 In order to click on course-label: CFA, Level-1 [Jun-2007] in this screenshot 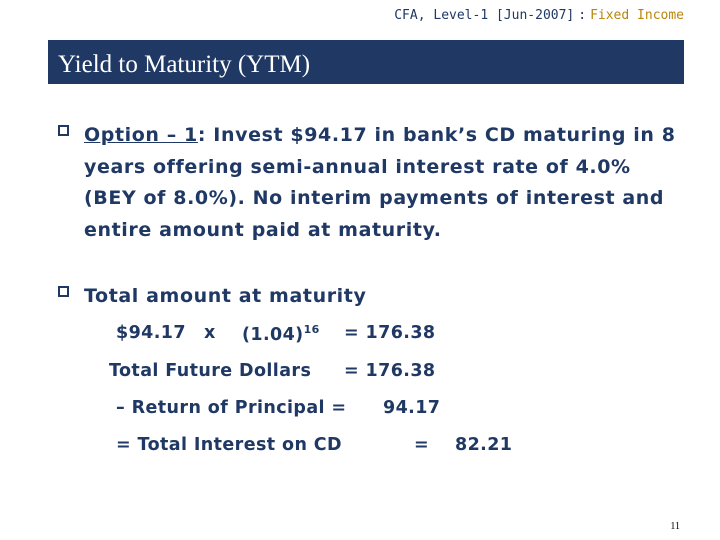, I will do `click(484, 15)`.